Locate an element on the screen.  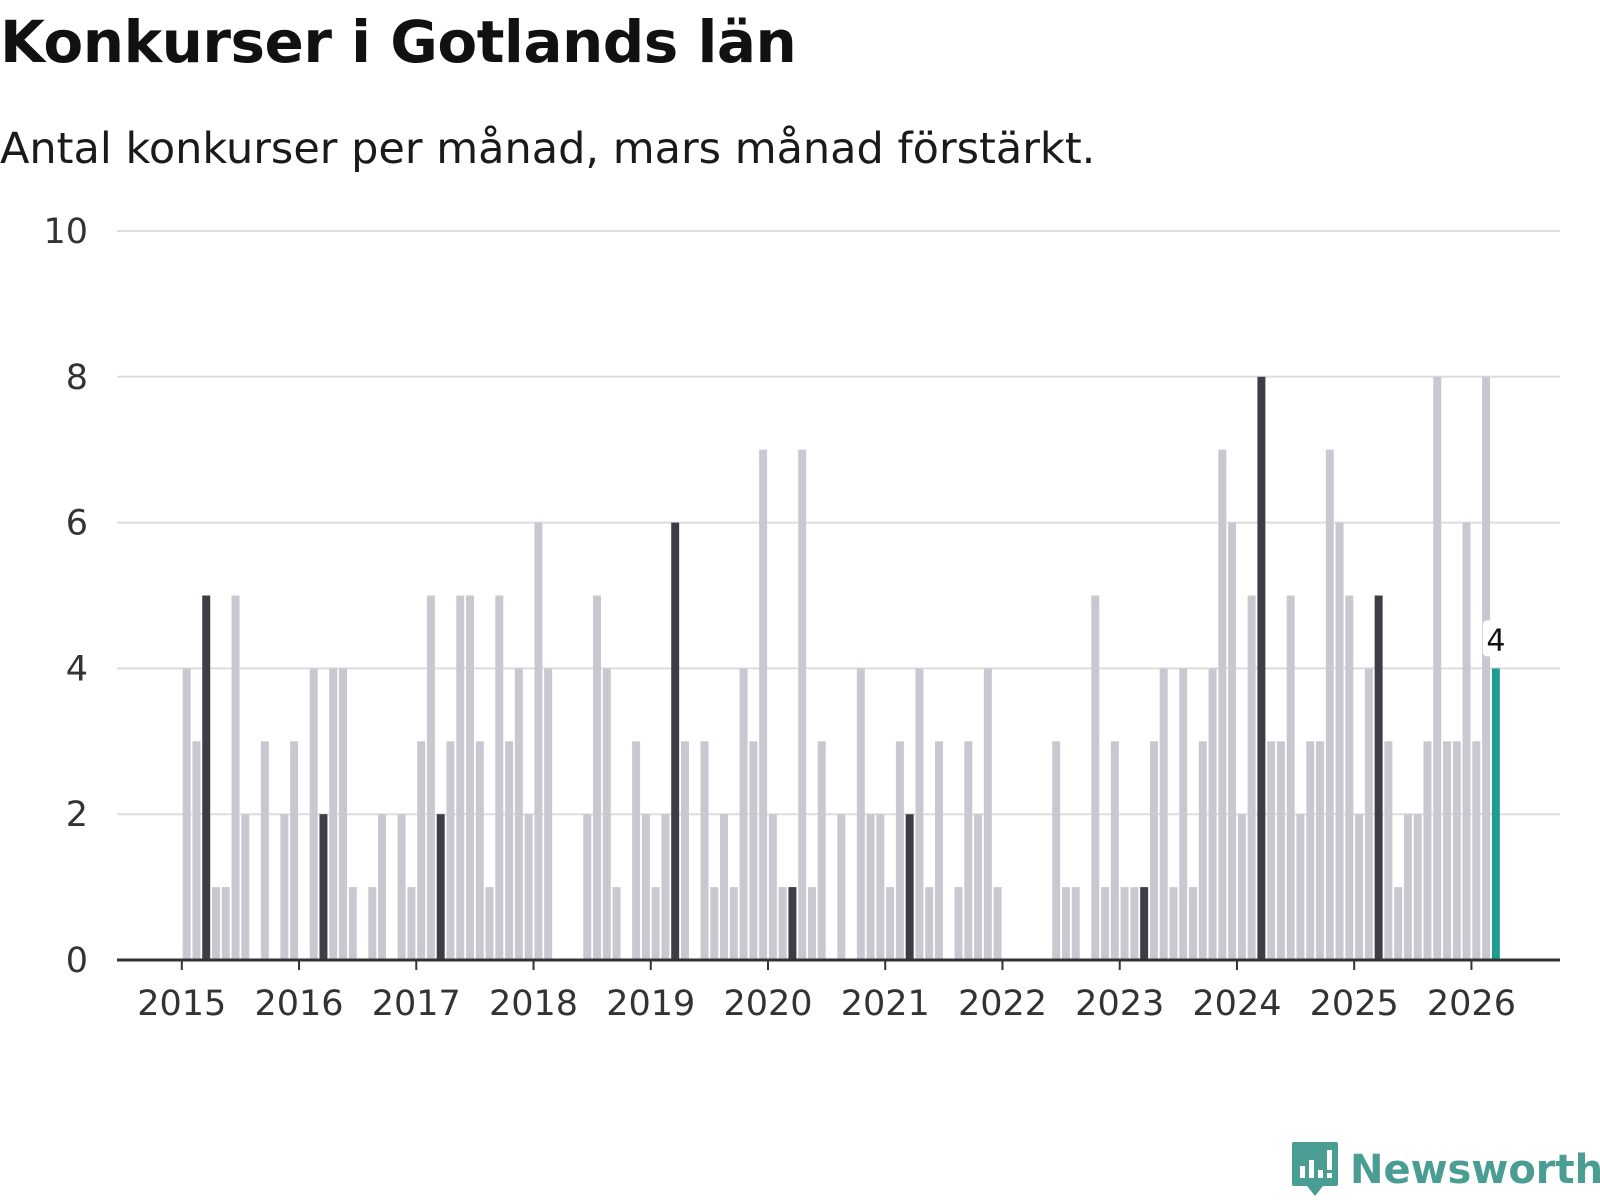
data-labels: 4 is located at coordinates (1495, 639).